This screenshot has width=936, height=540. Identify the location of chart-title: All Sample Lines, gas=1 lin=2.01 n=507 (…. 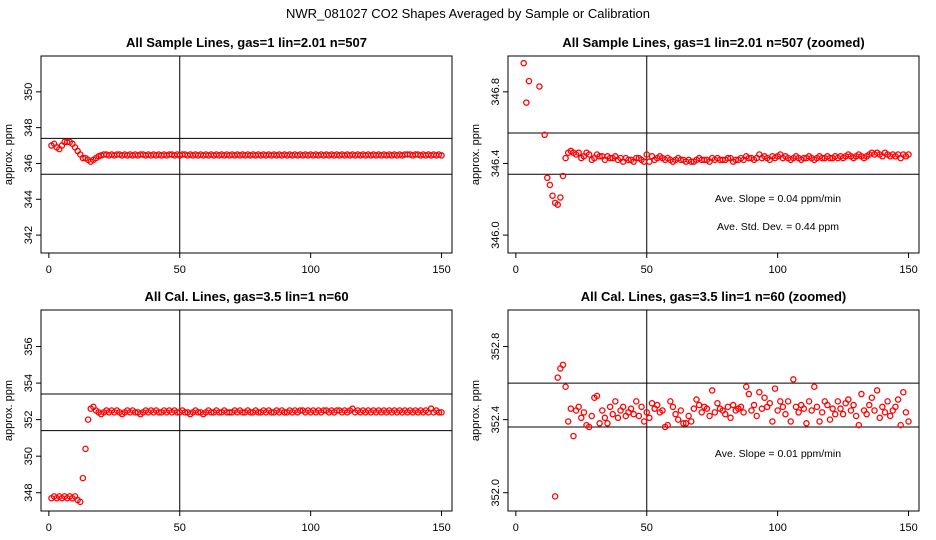
(713, 42).